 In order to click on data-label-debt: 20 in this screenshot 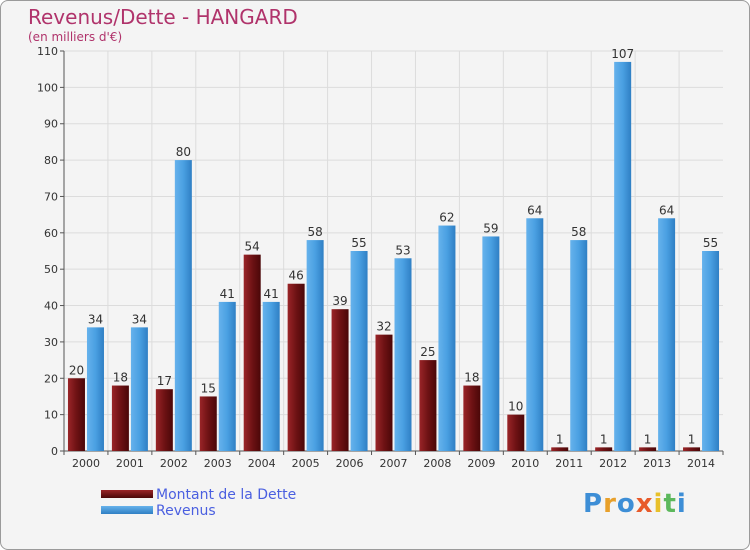, I will do `click(76, 370)`.